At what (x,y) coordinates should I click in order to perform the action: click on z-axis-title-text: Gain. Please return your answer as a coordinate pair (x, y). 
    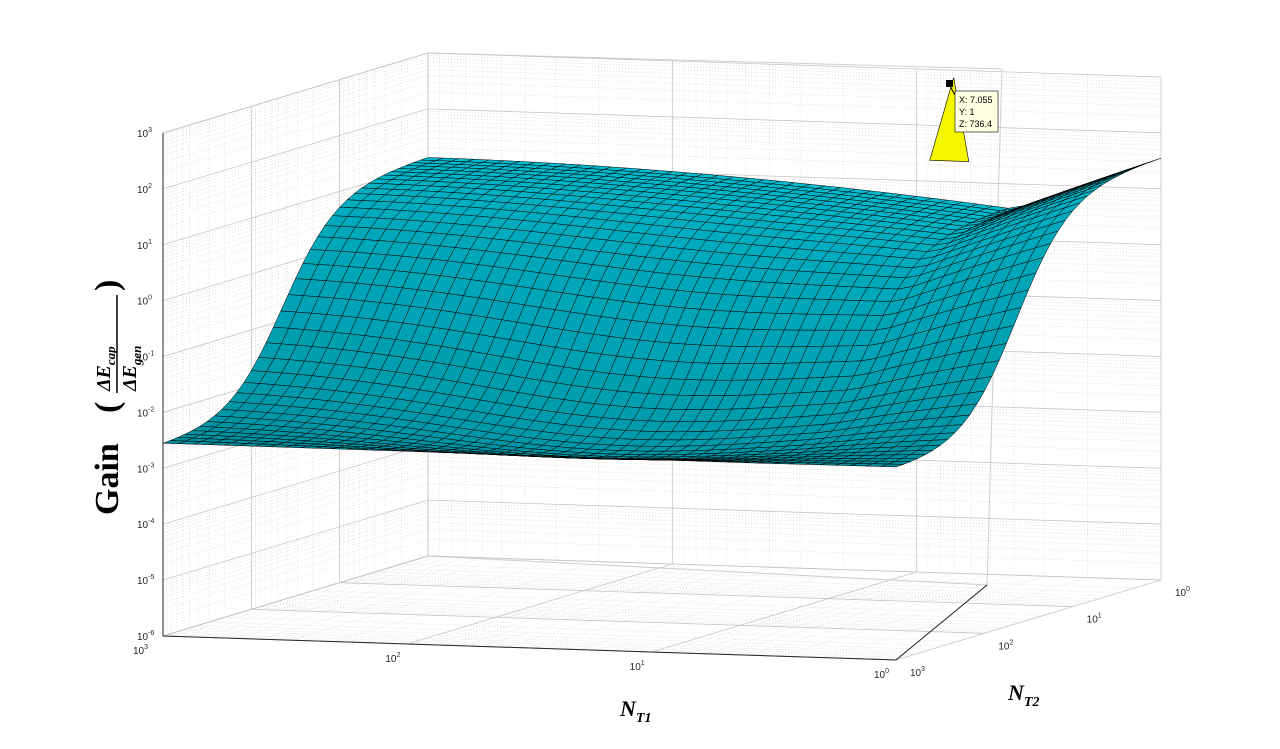
    Looking at the image, I should click on (107, 479).